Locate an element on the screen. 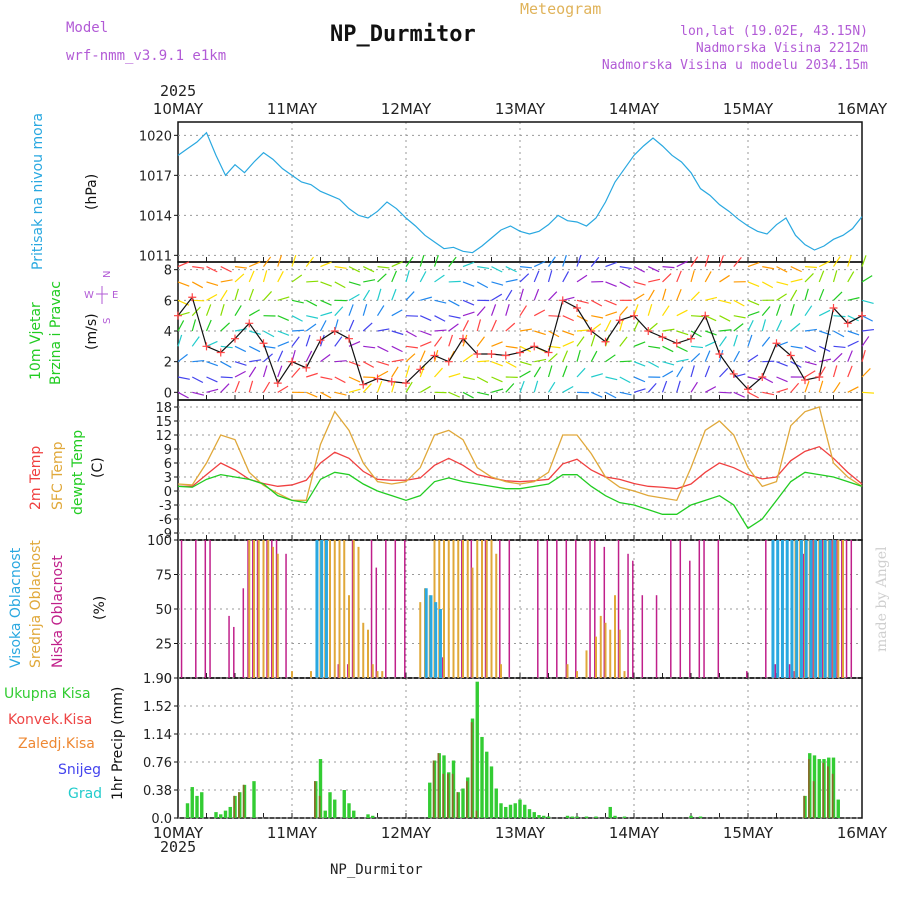 The height and width of the screenshot is (900, 900). legend-graupel: Grad is located at coordinates (85, 794).